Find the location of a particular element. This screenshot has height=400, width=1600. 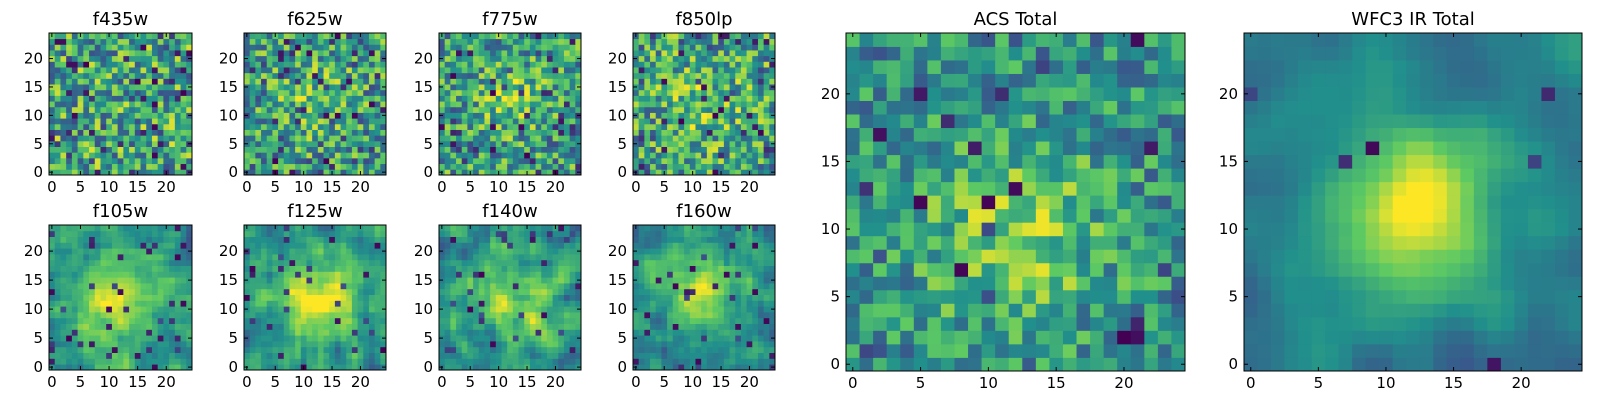

y-tick-label: 10 is located at coordinates (228, 115).